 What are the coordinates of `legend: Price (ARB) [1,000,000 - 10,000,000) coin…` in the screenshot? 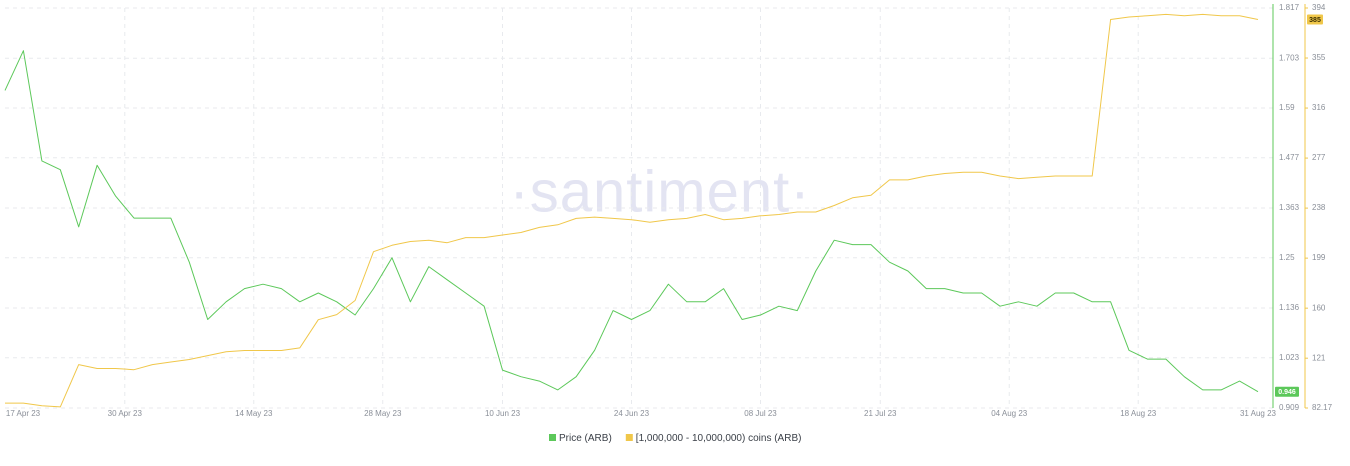 It's located at (675, 438).